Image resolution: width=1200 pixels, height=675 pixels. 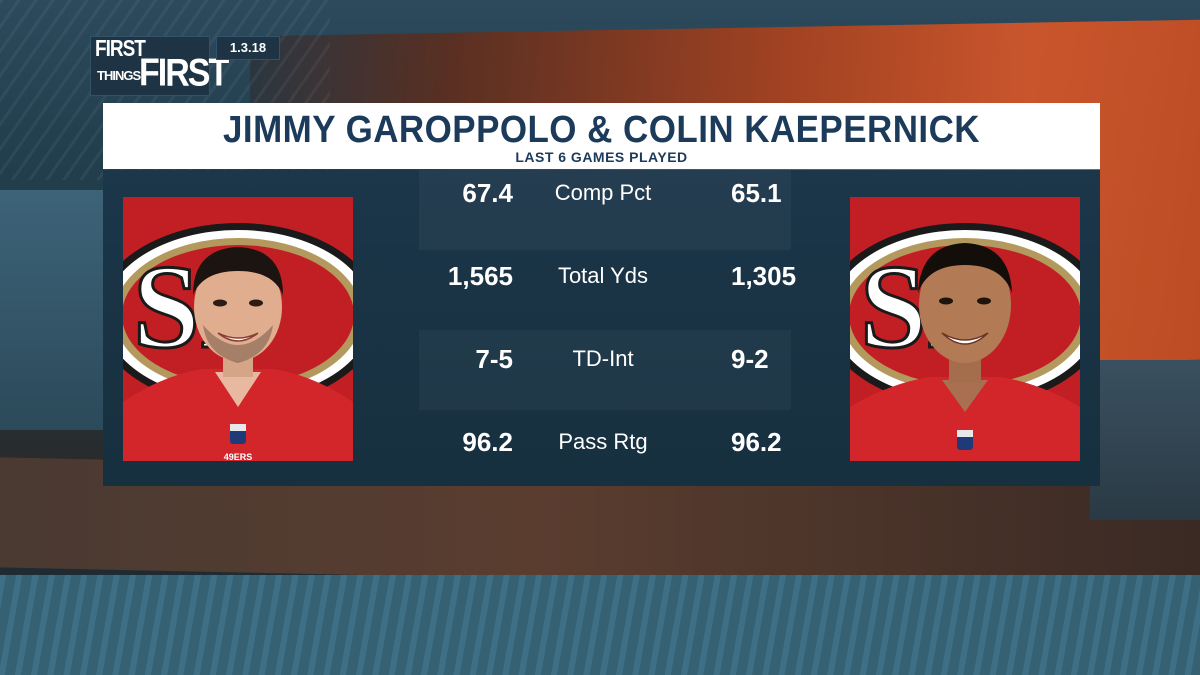 I want to click on player-photo-left: SF 49ERS, so click(x=238, y=329).